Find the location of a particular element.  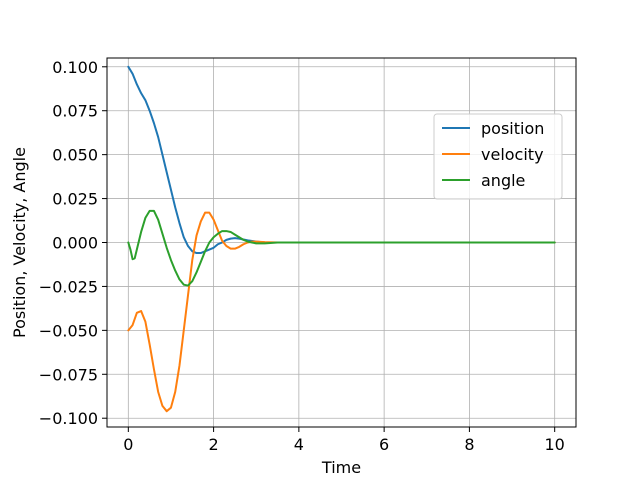

legend-label-velocity: velocity is located at coordinates (512, 154).